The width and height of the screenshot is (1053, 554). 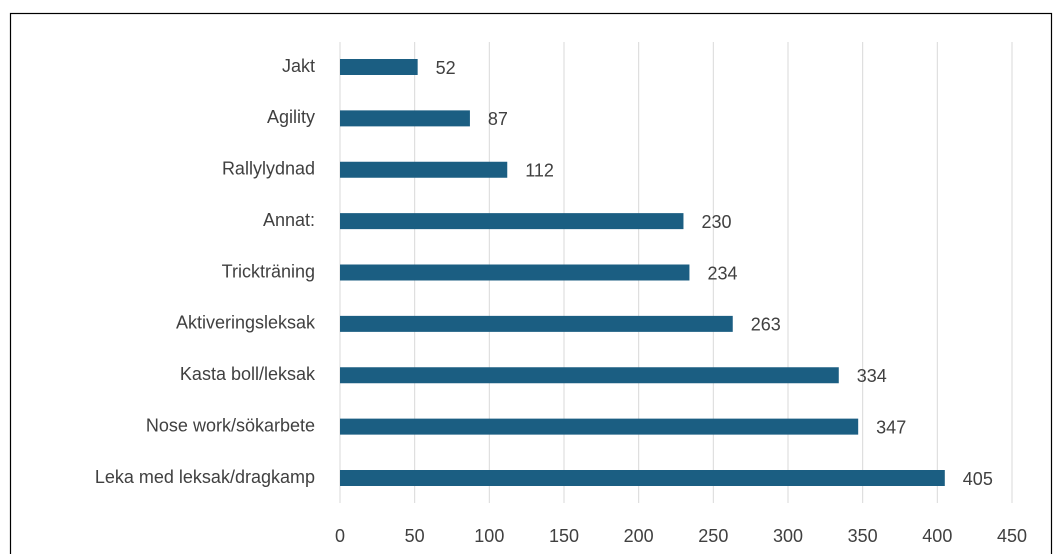 What do you see at coordinates (639, 536) in the screenshot?
I see `x-tick-label: 200` at bounding box center [639, 536].